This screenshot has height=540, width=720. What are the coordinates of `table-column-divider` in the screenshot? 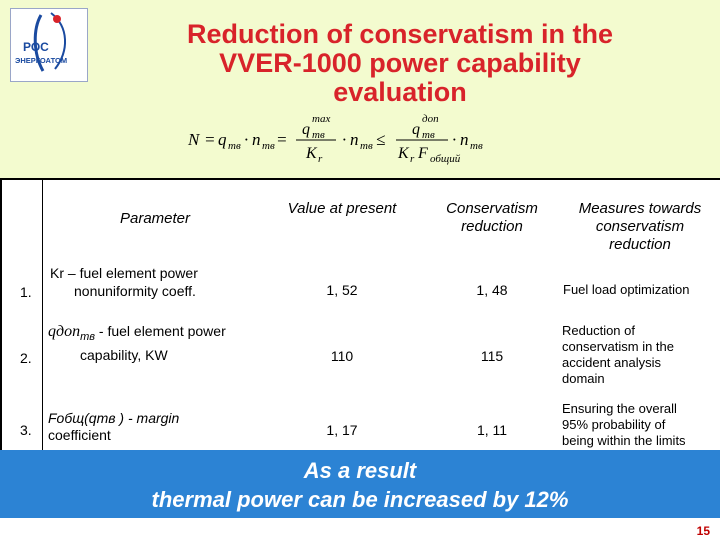 It's located at (42, 315).